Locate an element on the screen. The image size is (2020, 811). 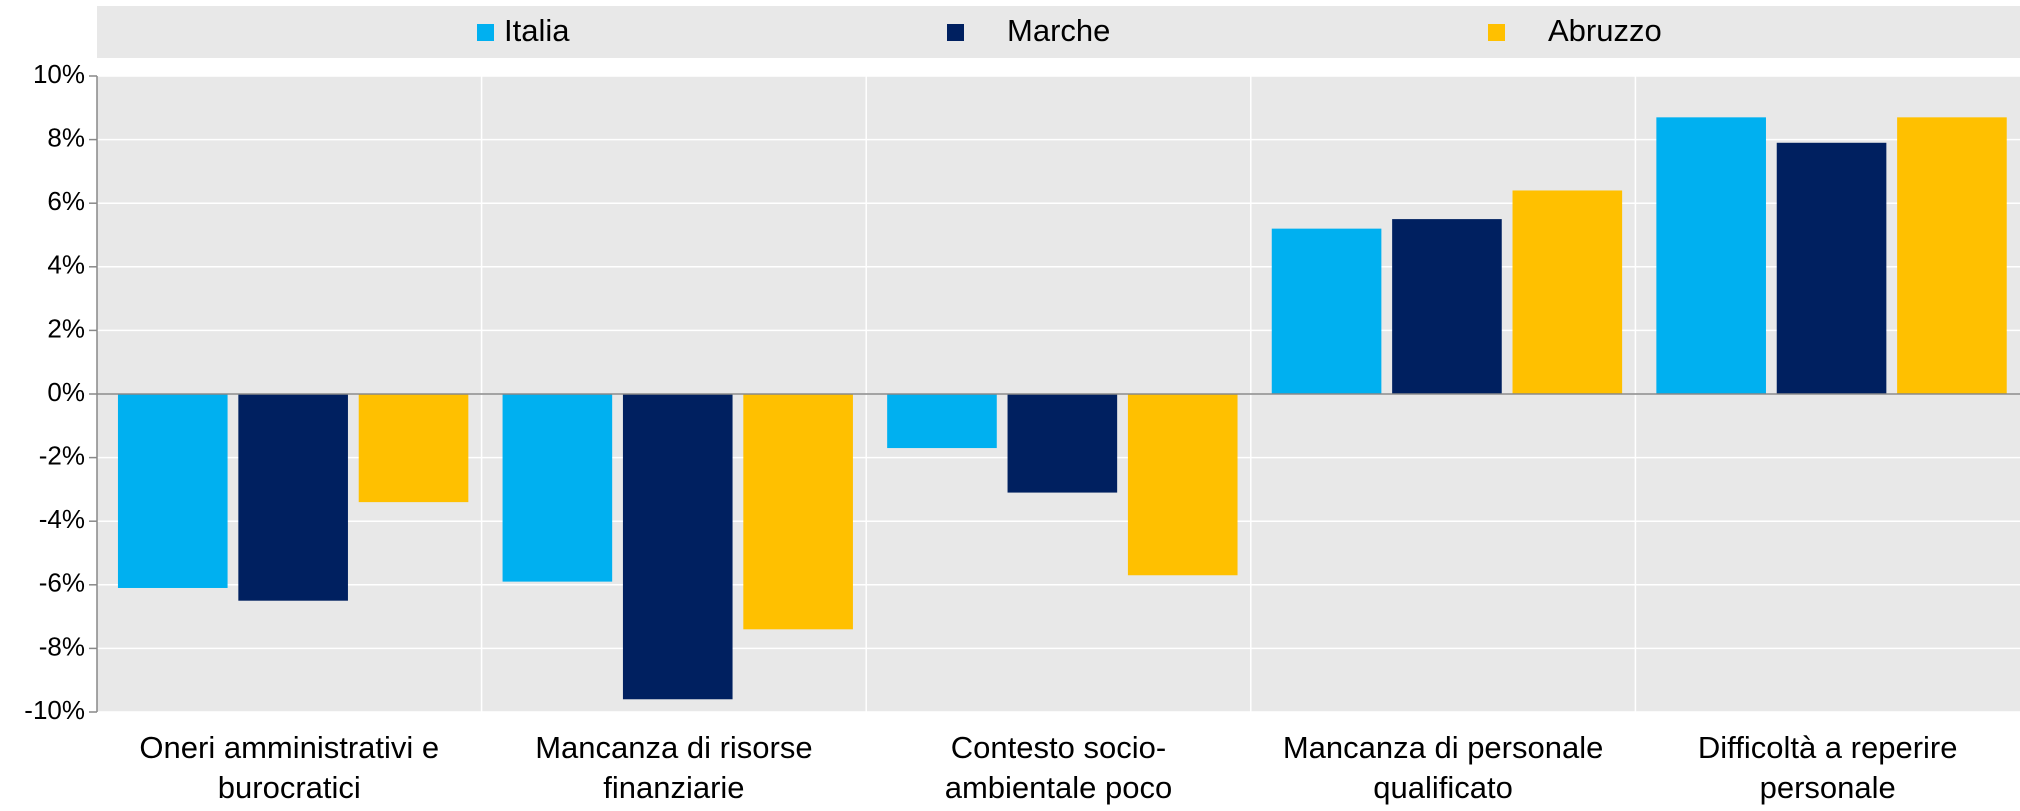
legend-background is located at coordinates (1058, 32).